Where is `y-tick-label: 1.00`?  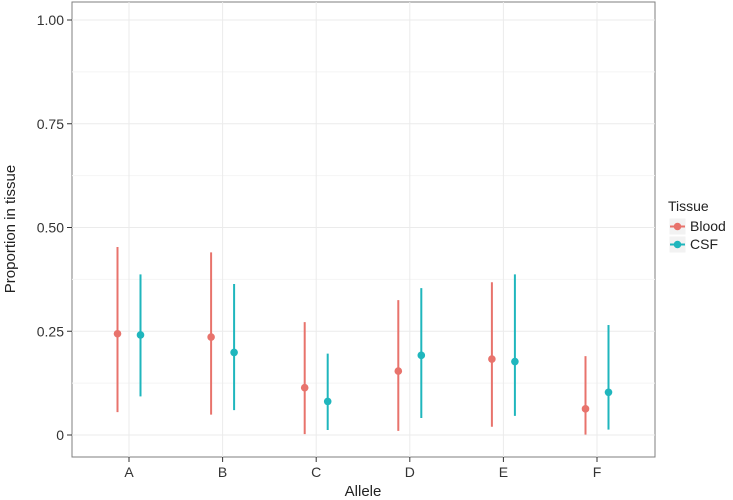
y-tick-label: 1.00 is located at coordinates (50, 20).